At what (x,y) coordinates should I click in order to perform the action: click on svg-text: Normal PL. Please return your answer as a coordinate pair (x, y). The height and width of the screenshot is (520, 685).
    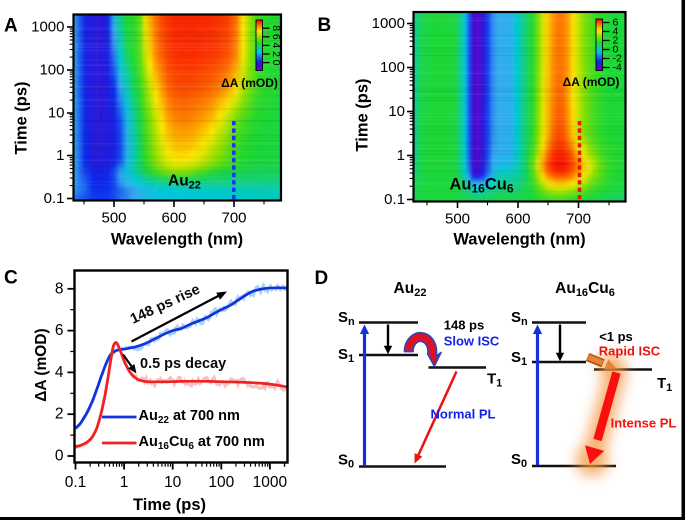
    Looking at the image, I should click on (462, 414).